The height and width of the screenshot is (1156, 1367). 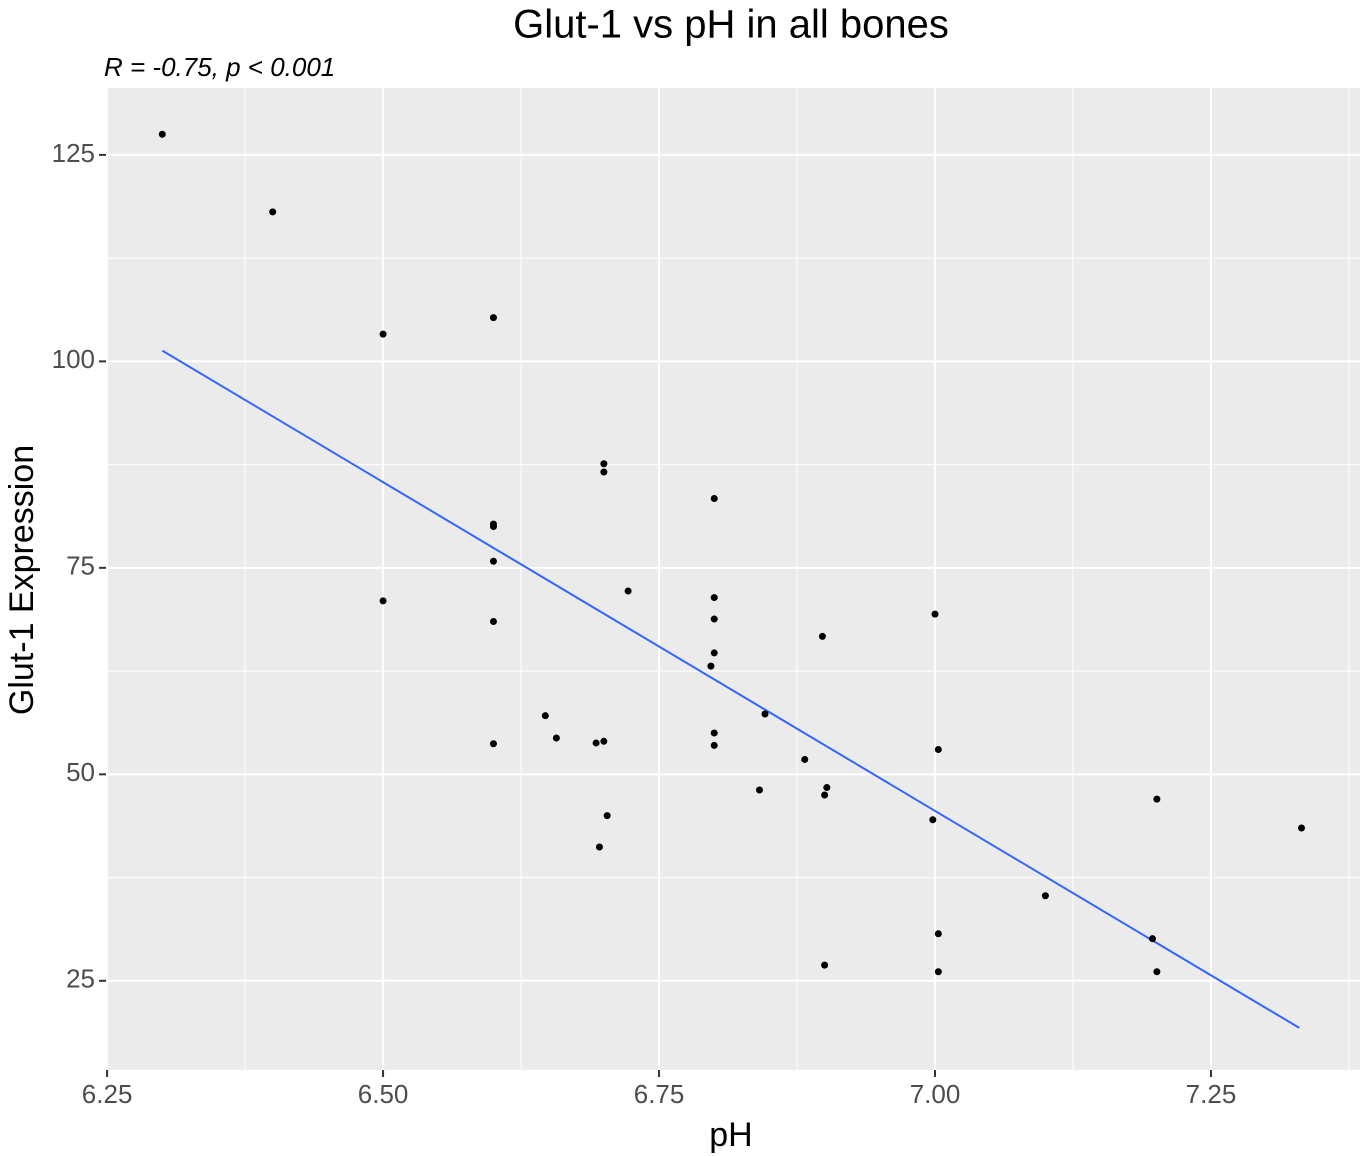 What do you see at coordinates (107, 1094) in the screenshot?
I see `x-tick-label: 6.25` at bounding box center [107, 1094].